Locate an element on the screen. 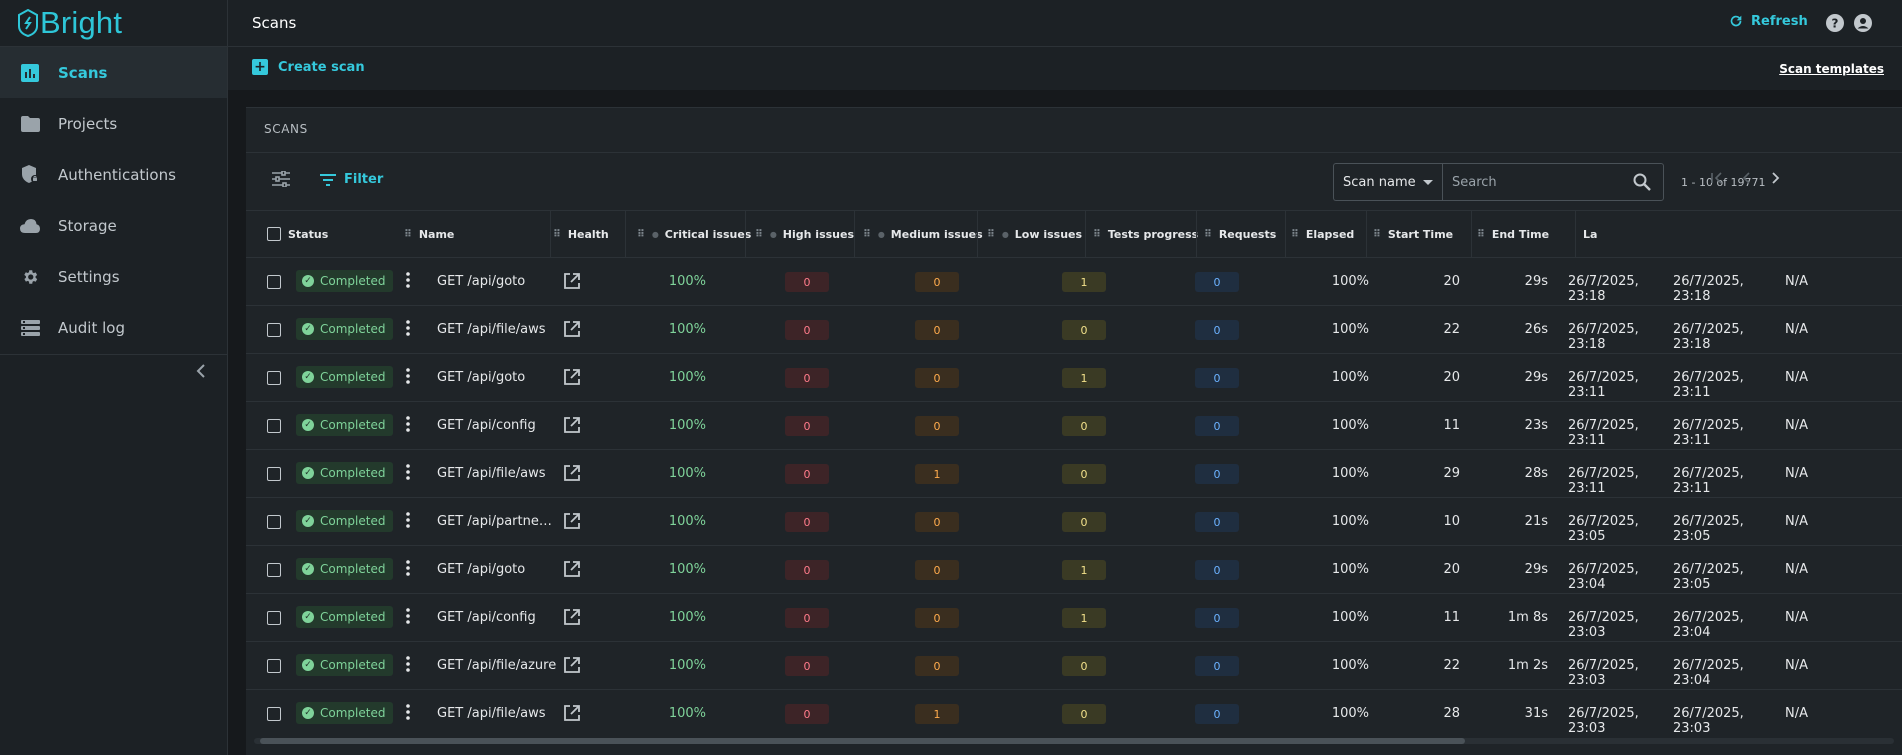  previous-page-button is located at coordinates (1747, 179).